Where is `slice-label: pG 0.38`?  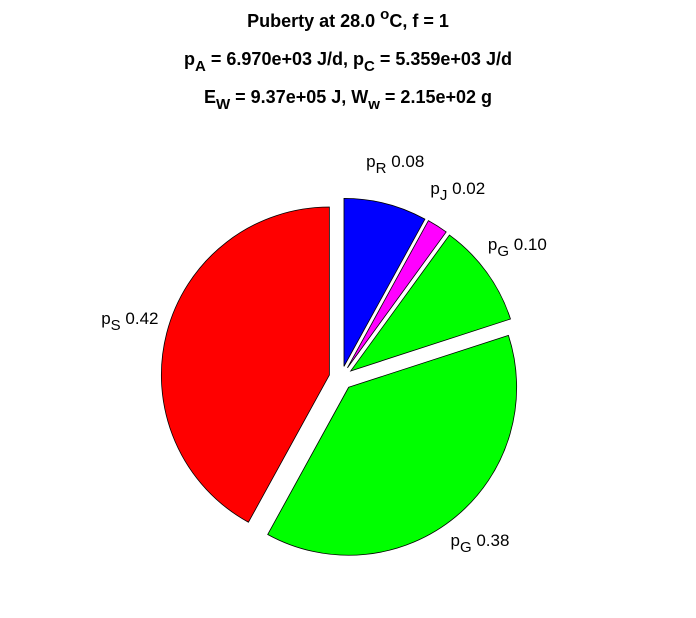 slice-label: pG 0.38 is located at coordinates (479, 543).